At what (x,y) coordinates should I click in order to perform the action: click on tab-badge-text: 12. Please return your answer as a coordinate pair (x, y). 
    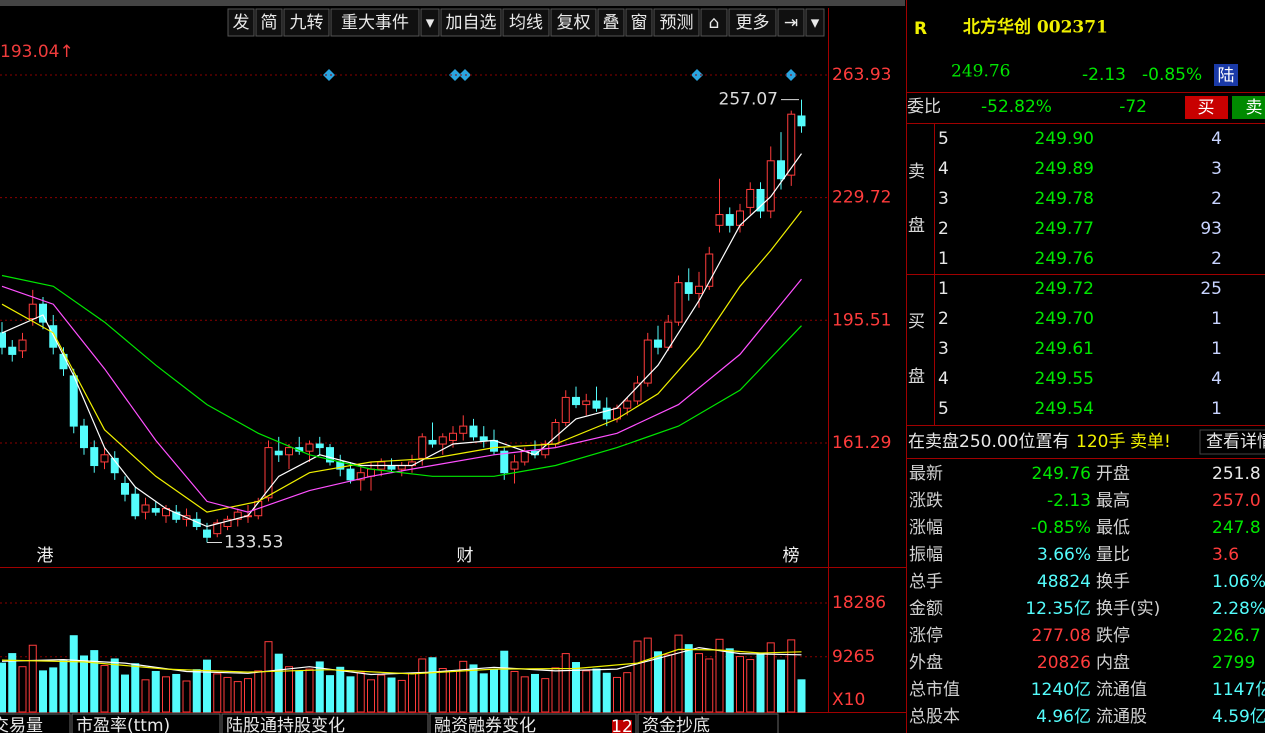
    Looking at the image, I should click on (622, 725).